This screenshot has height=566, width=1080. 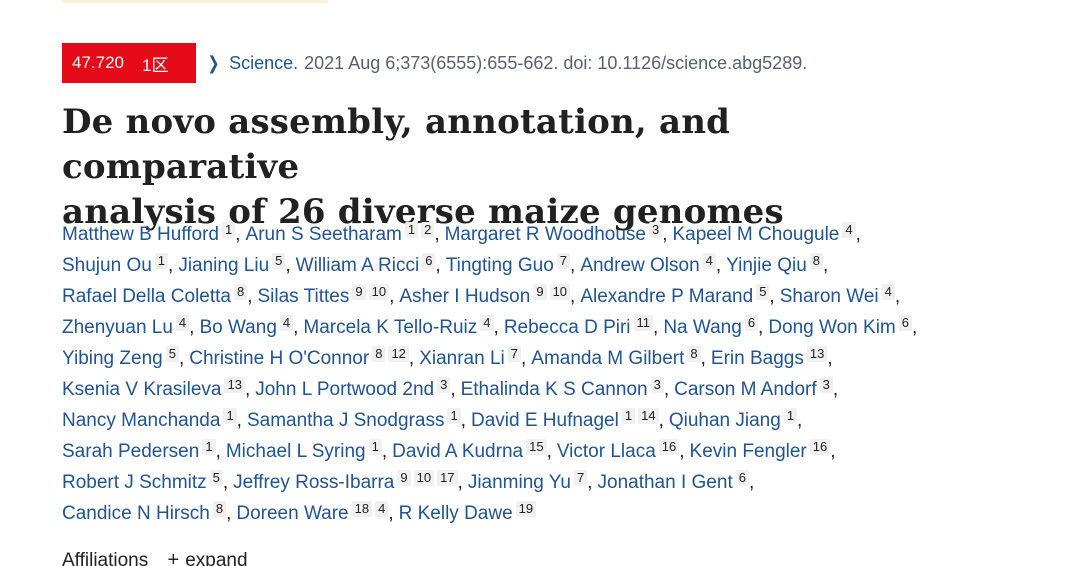 What do you see at coordinates (224, 265) in the screenshot?
I see `author-name: Jianing Liu` at bounding box center [224, 265].